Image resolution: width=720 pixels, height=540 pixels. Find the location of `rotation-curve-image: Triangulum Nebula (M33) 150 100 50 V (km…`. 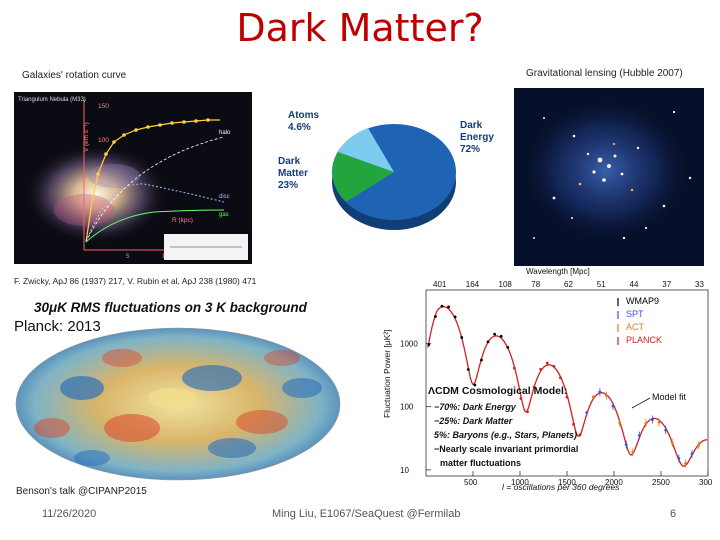

rotation-curve-image: Triangulum Nebula (M33) 150 100 50 V (km… is located at coordinates (133, 178).